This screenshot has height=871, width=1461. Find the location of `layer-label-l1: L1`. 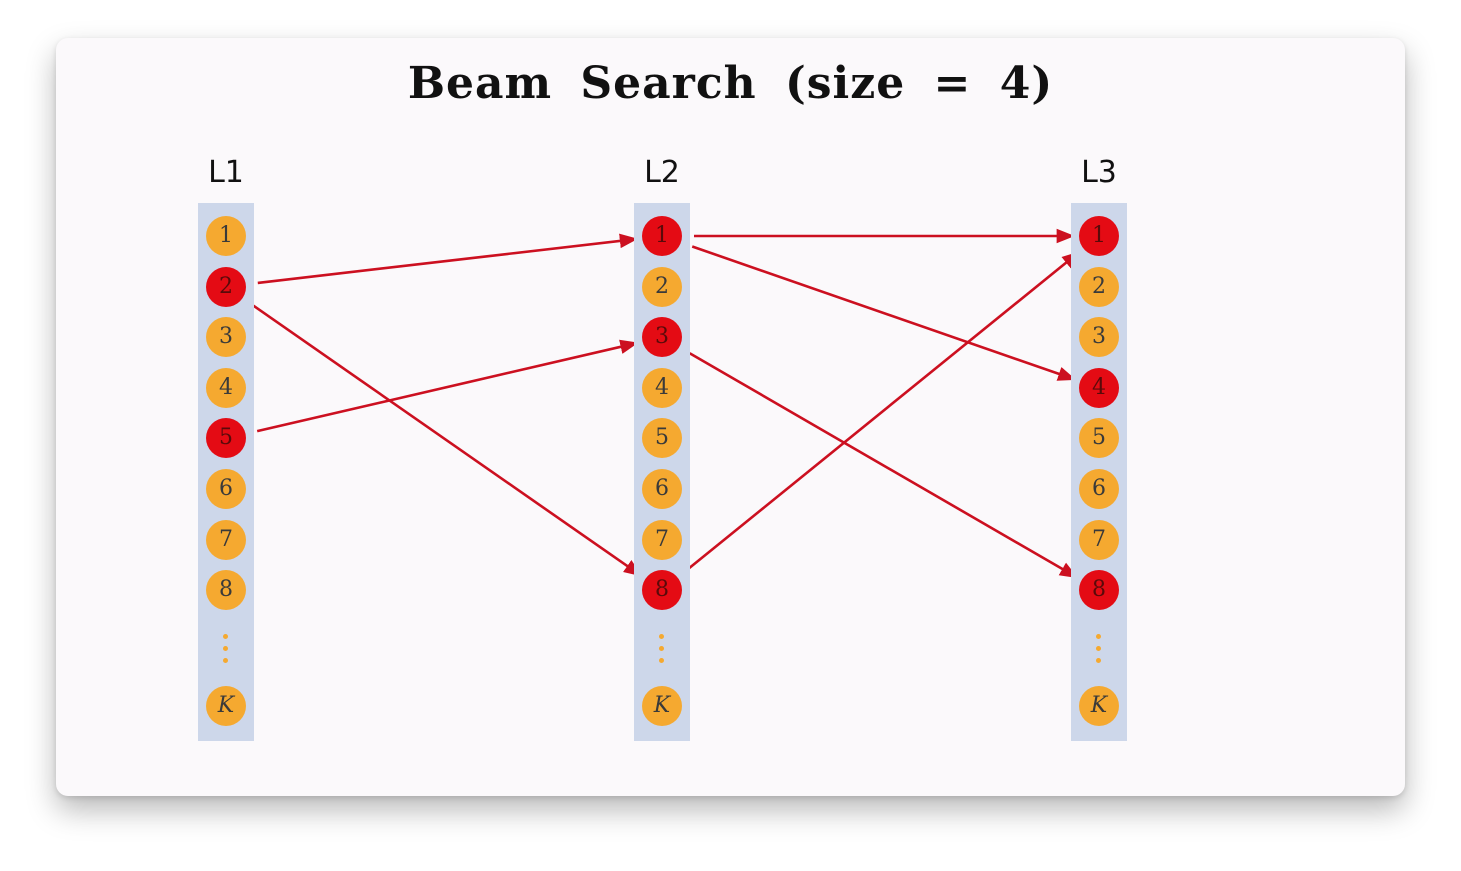

layer-label-l1: L1 is located at coordinates (226, 172).